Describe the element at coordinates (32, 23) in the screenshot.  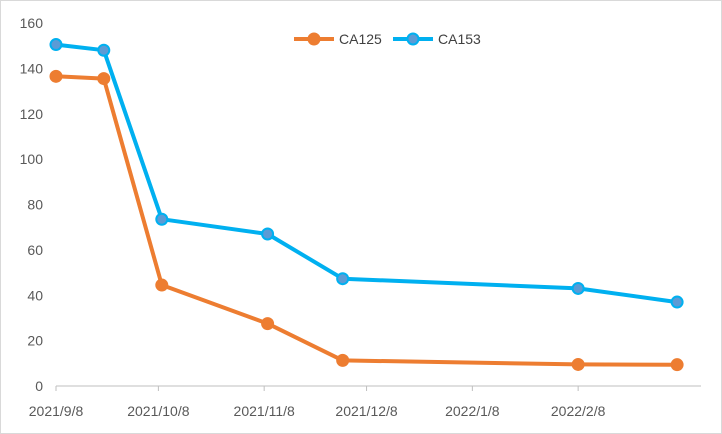
I see `y-tick-label: 160` at that location.